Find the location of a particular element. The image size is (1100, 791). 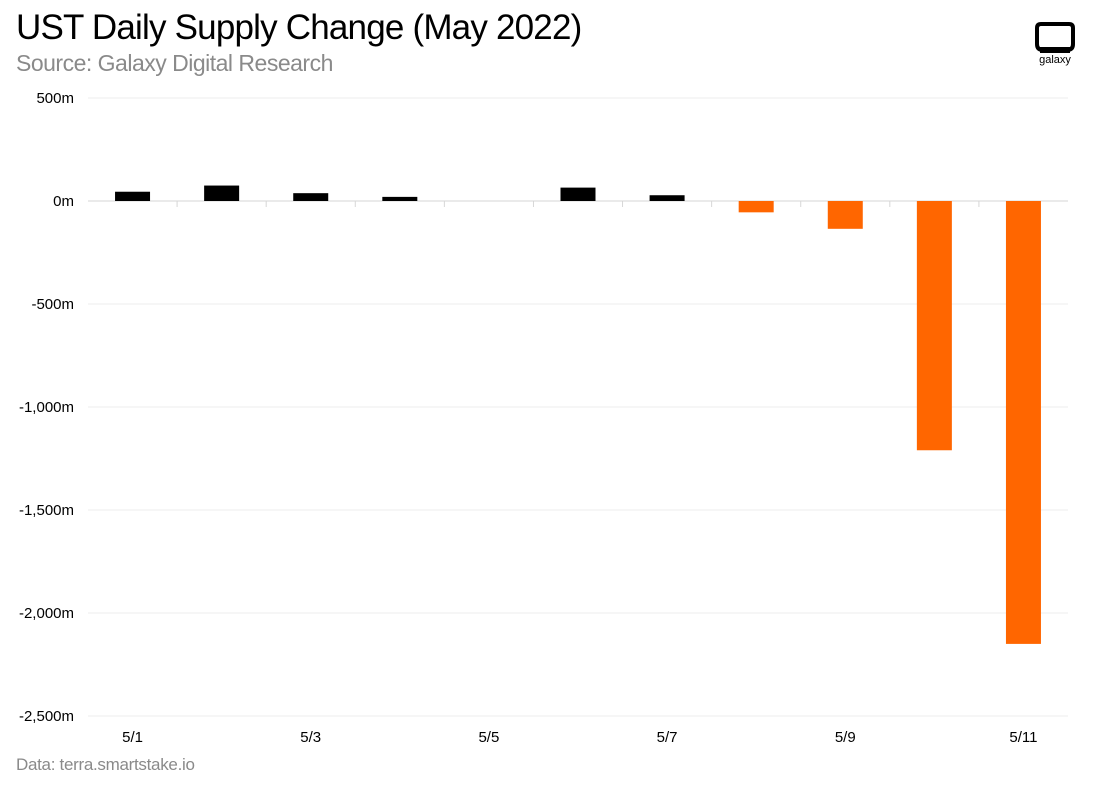

chart-subtitle: Source: Galaxy Digital Research is located at coordinates (174, 63).